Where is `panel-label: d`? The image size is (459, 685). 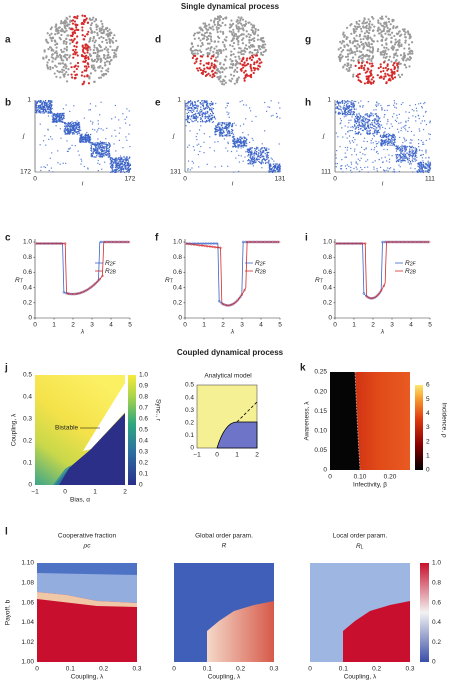 panel-label: d is located at coordinates (158, 40).